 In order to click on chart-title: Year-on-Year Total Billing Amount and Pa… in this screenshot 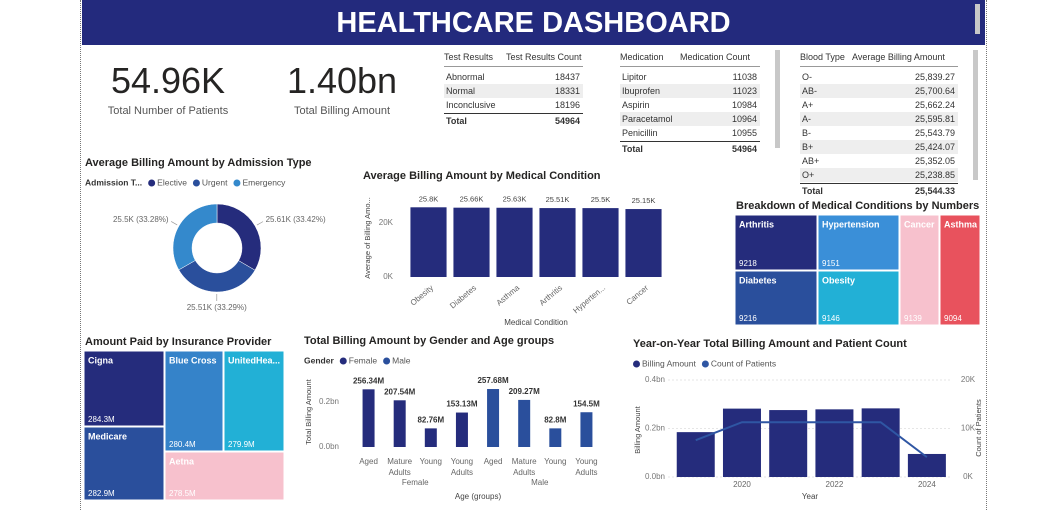, I will do `click(770, 344)`.